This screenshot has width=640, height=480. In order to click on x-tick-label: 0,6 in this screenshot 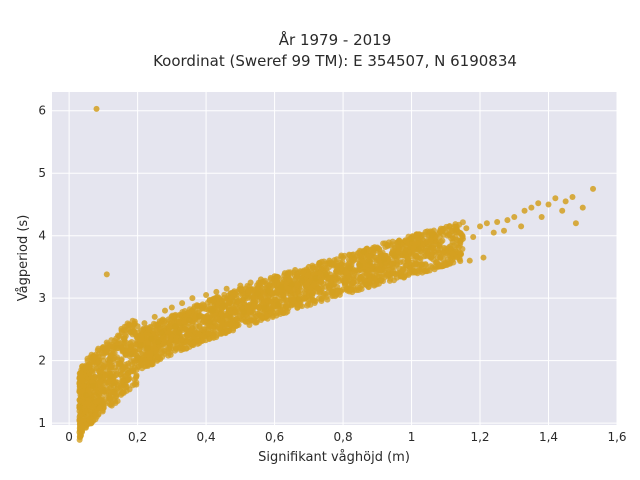, I will do `click(274, 437)`.